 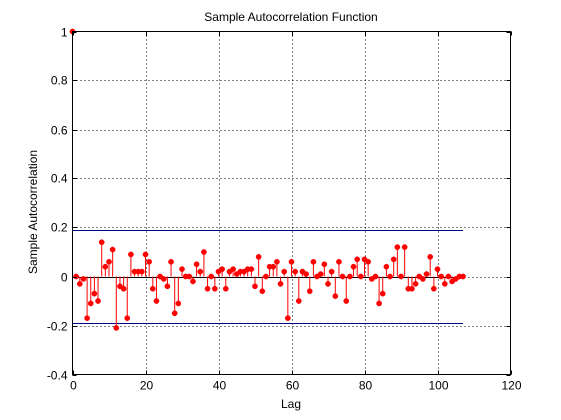 I want to click on y-axis-label: Sample Autocorrelation, so click(x=33, y=212).